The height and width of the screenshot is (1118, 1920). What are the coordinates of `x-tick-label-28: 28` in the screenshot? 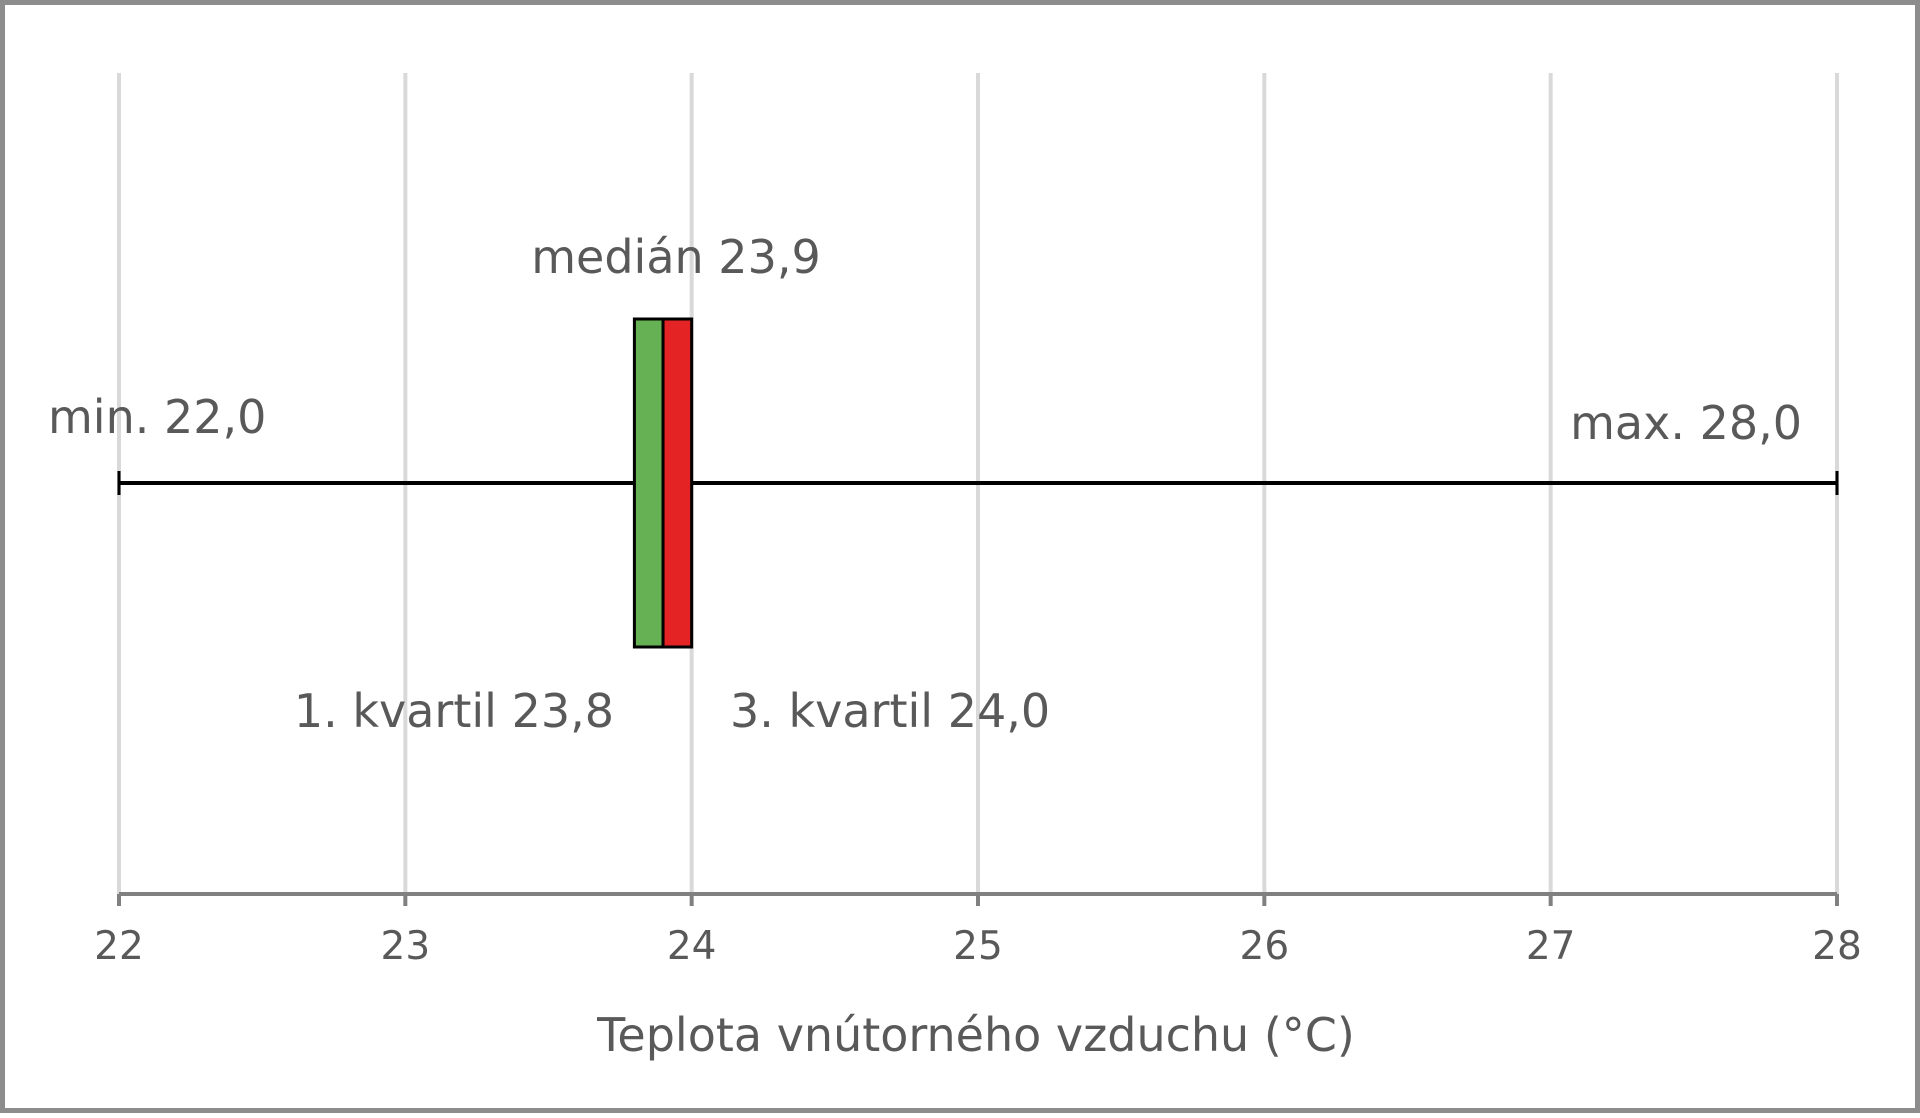 It's located at (1837, 946).